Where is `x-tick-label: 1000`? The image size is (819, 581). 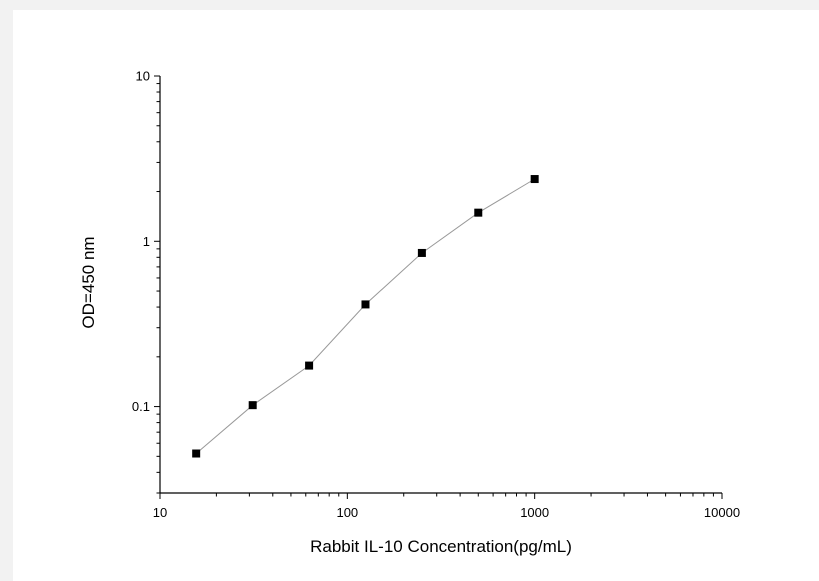
x-tick-label: 1000 is located at coordinates (534, 512).